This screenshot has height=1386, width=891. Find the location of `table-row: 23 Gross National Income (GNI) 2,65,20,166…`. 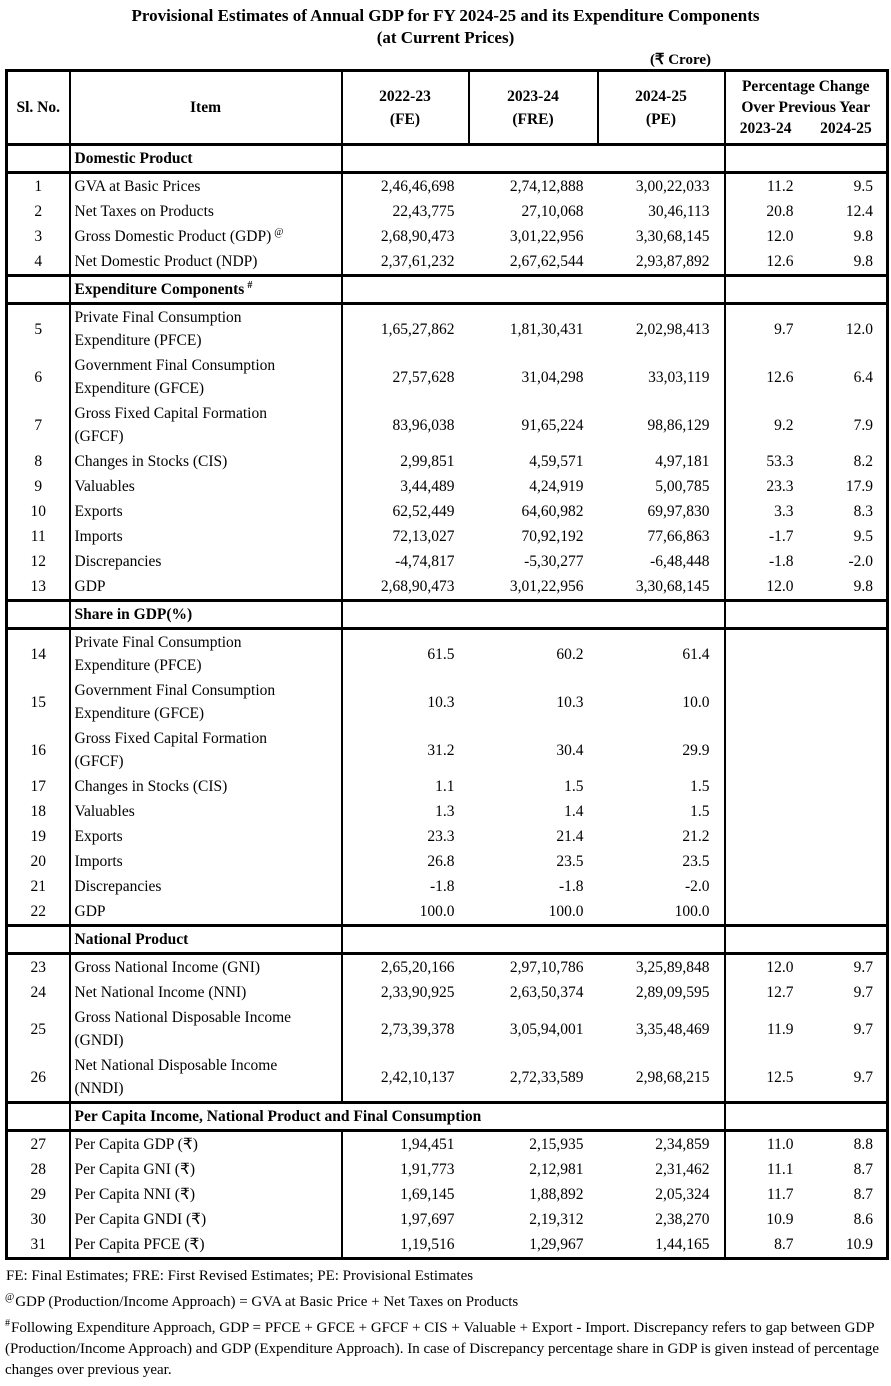

table-row: 23 Gross National Income (GNI) 2,65,20,166… is located at coordinates (447, 966).